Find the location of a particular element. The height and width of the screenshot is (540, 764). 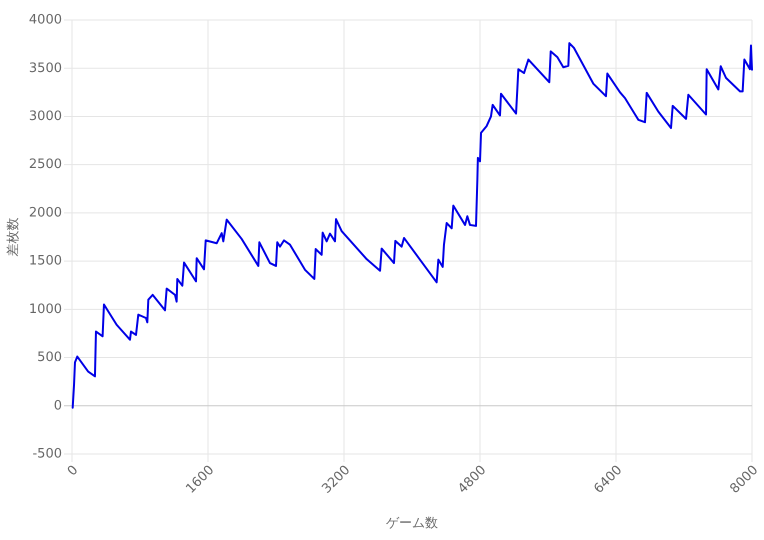

y-tick-label: -500 is located at coordinates (47, 454).